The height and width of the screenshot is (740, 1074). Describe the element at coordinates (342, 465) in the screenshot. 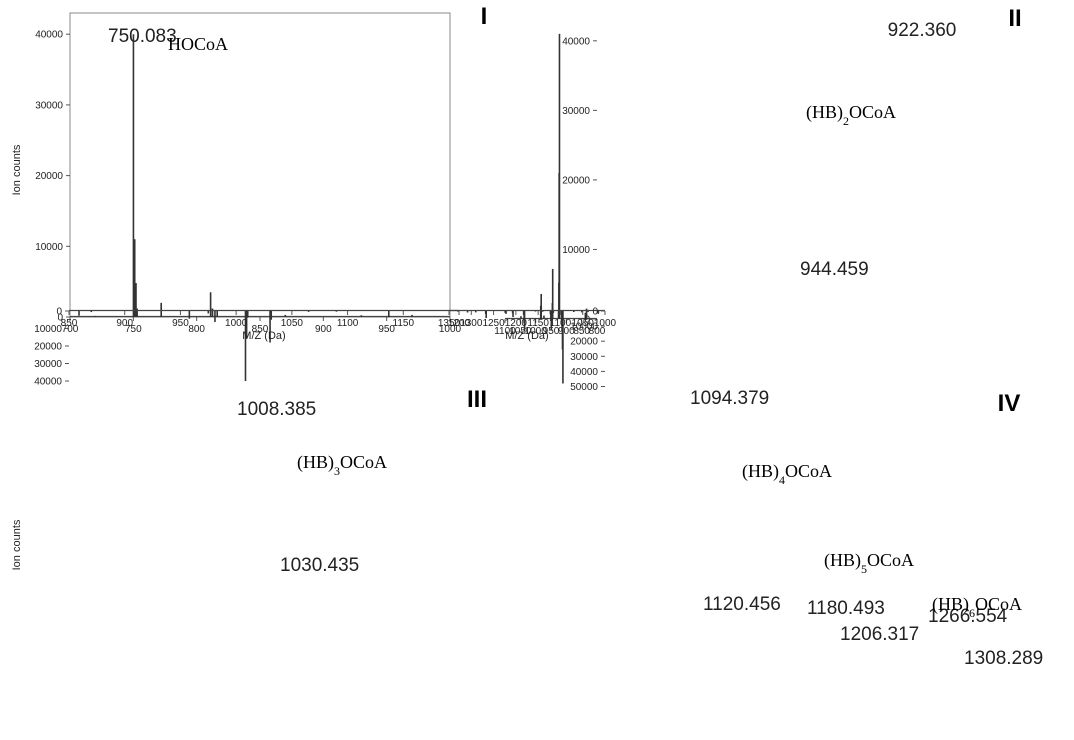

I see `compound-annotation: (HB)3OCoA` at that location.